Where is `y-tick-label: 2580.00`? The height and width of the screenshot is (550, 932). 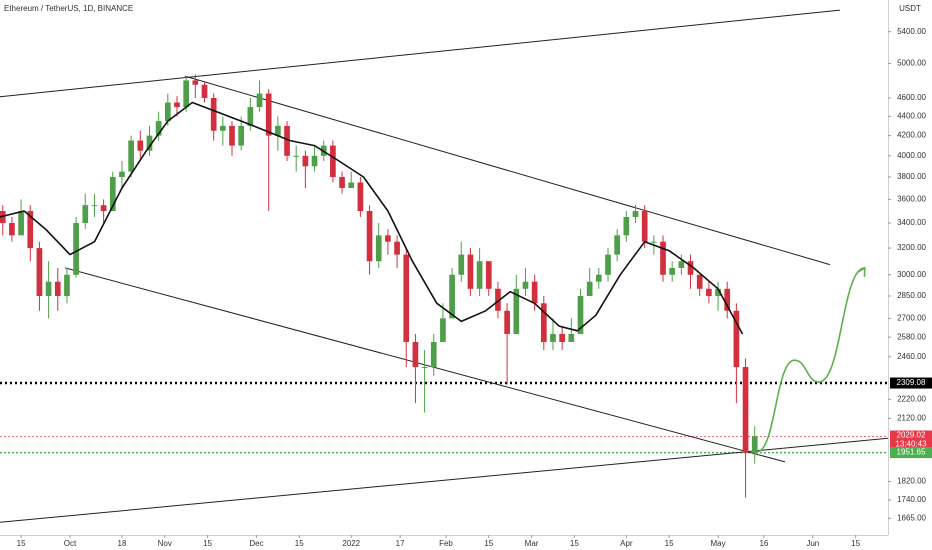 y-tick-label: 2580.00 is located at coordinates (911, 336).